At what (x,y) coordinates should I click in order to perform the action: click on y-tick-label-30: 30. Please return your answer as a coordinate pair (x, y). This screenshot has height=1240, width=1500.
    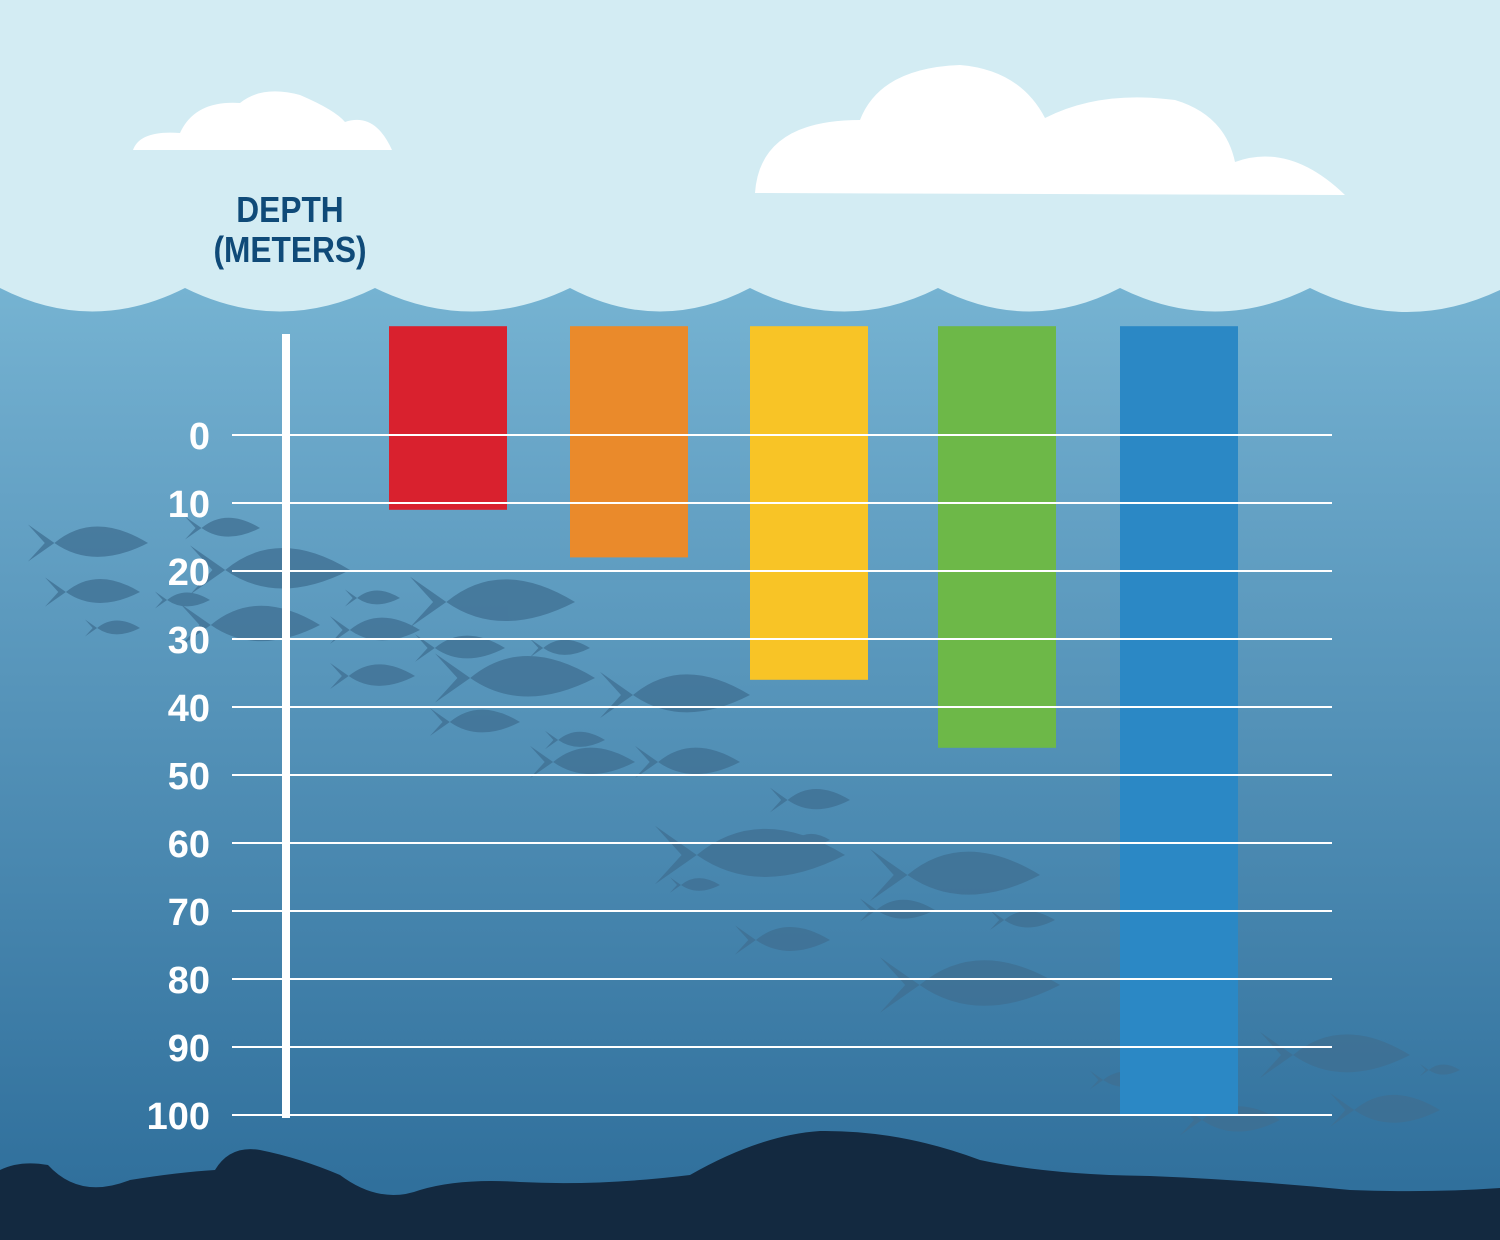
    Looking at the image, I should click on (189, 641).